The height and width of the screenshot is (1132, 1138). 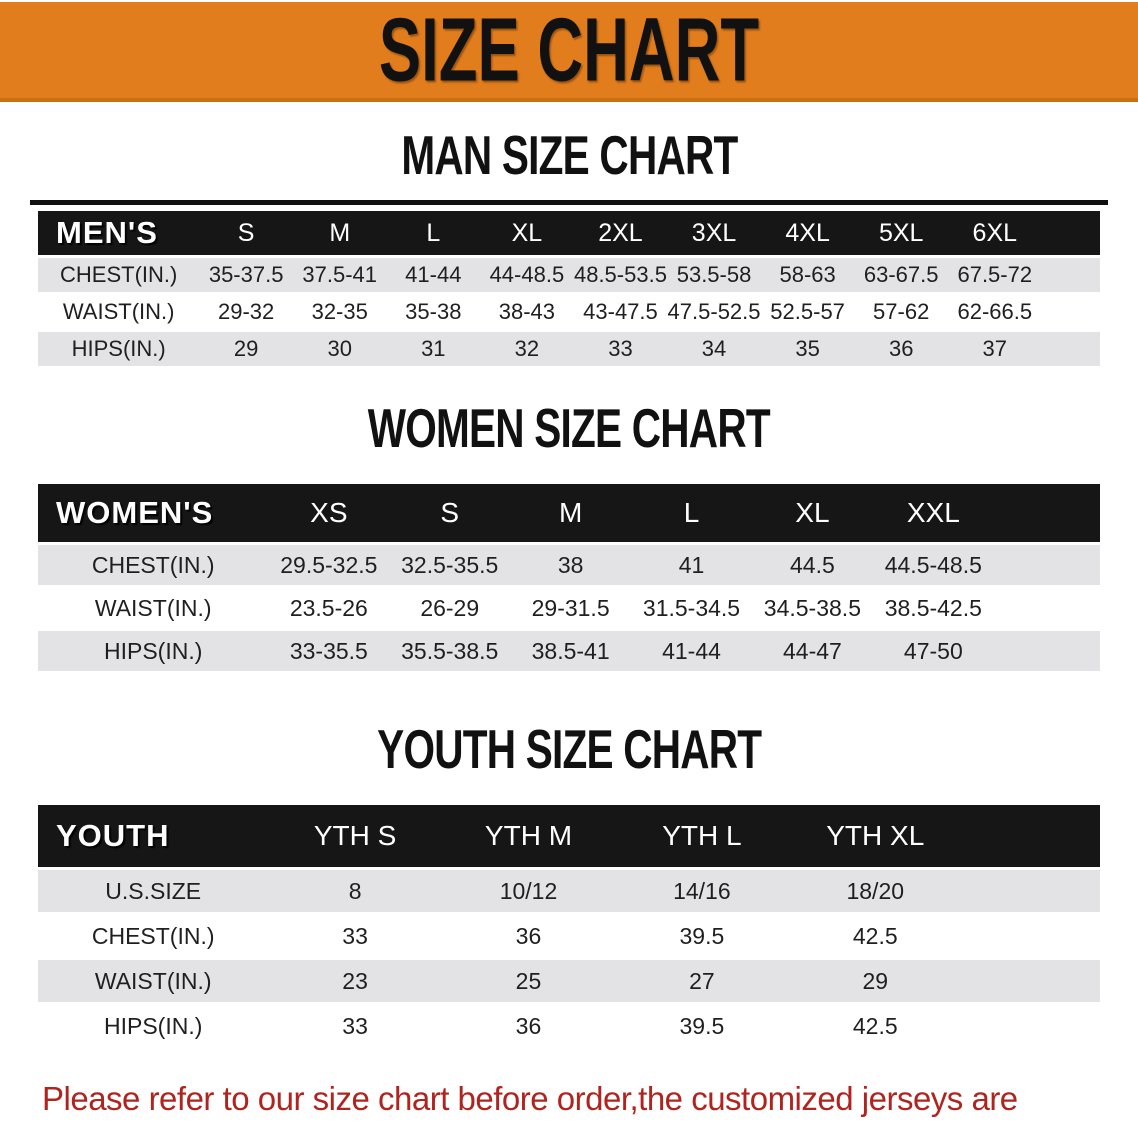 I want to click on size-column-header: XXL, so click(x=933, y=512).